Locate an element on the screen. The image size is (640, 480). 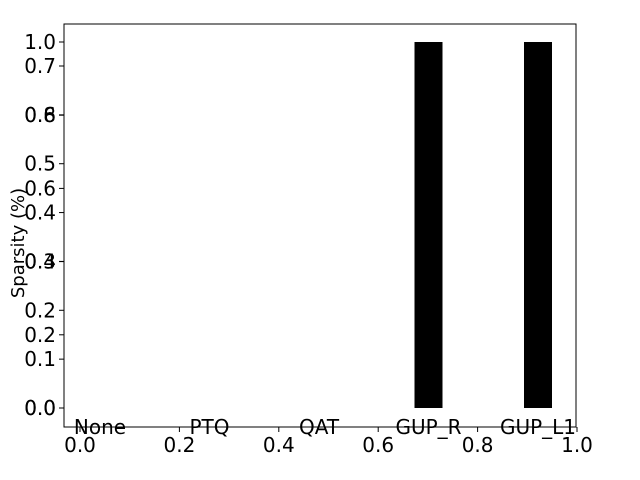
x-tick-label: 0.8 is located at coordinates (478, 445).